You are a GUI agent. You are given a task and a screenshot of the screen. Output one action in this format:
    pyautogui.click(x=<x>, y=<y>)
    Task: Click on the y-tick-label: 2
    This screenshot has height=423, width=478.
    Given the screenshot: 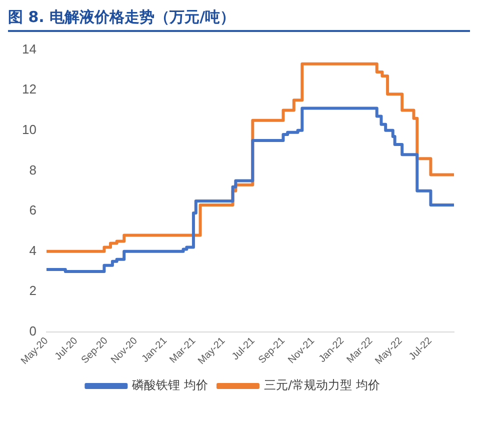 What is the action you would take?
    pyautogui.click(x=32, y=290)
    